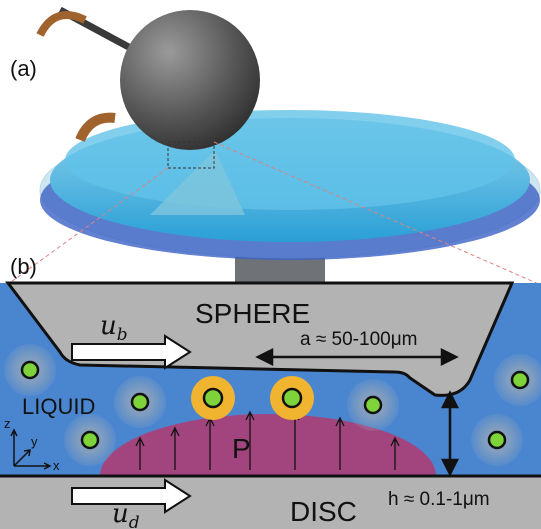  What do you see at coordinates (323, 511) in the screenshot?
I see `disc-label: DISC` at bounding box center [323, 511].